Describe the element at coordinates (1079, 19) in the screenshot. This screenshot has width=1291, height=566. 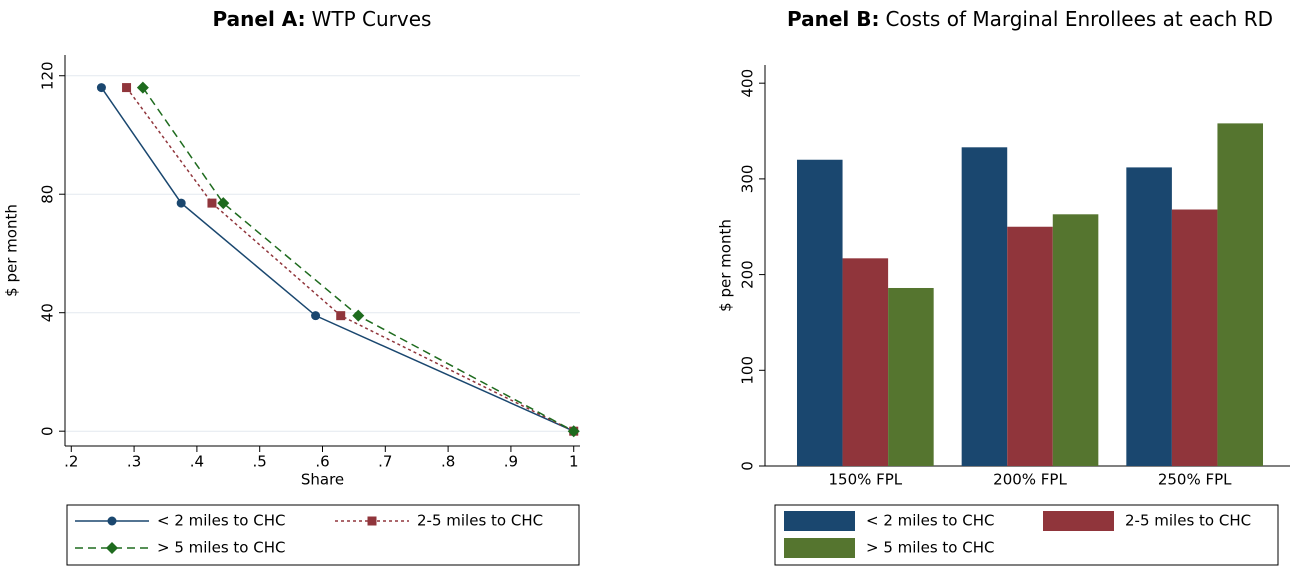
I see `title-text: Costs of Marginal Enrollees at each RD` at that location.